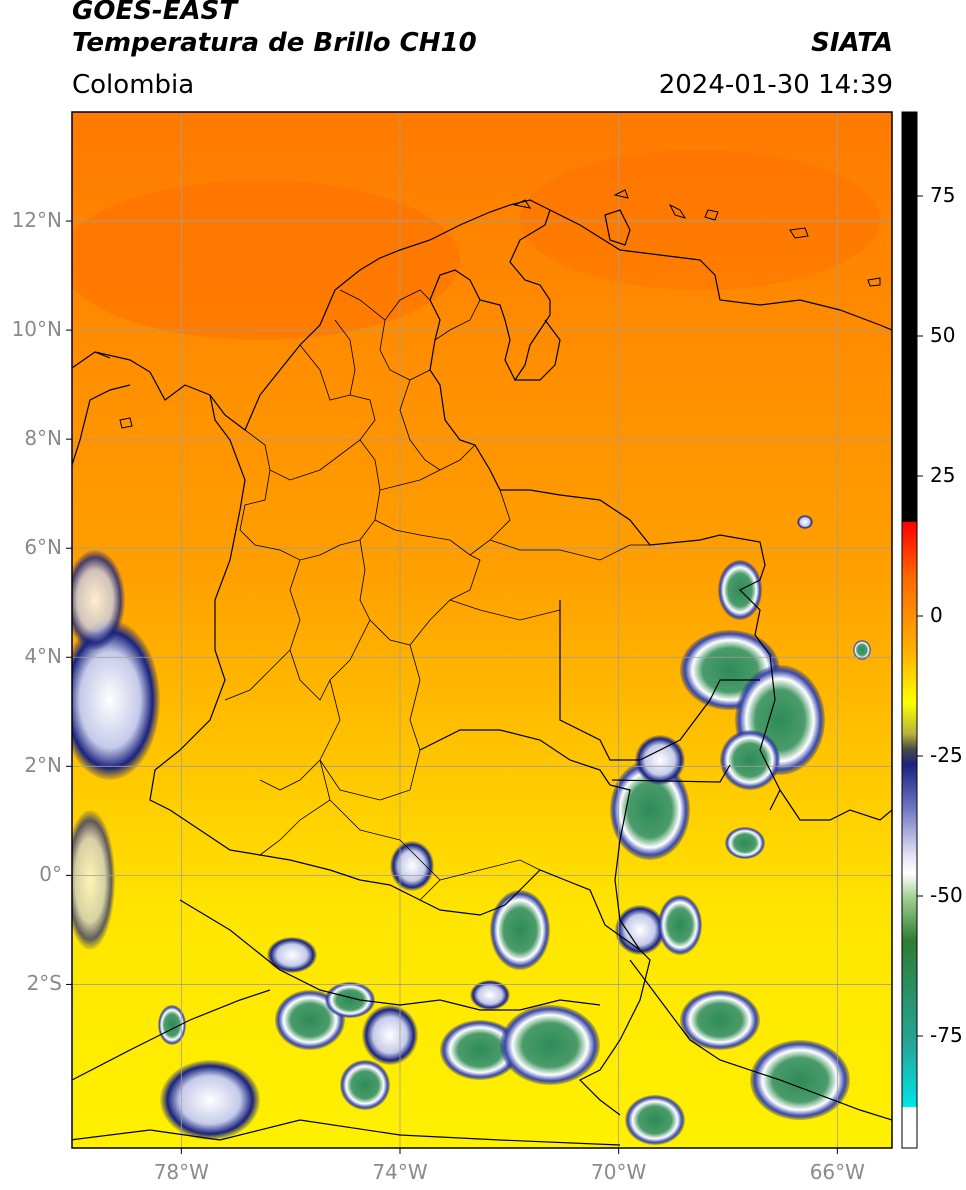 This screenshot has width=966, height=1190. I want to click on paraguana-peninsula, so click(617, 227).